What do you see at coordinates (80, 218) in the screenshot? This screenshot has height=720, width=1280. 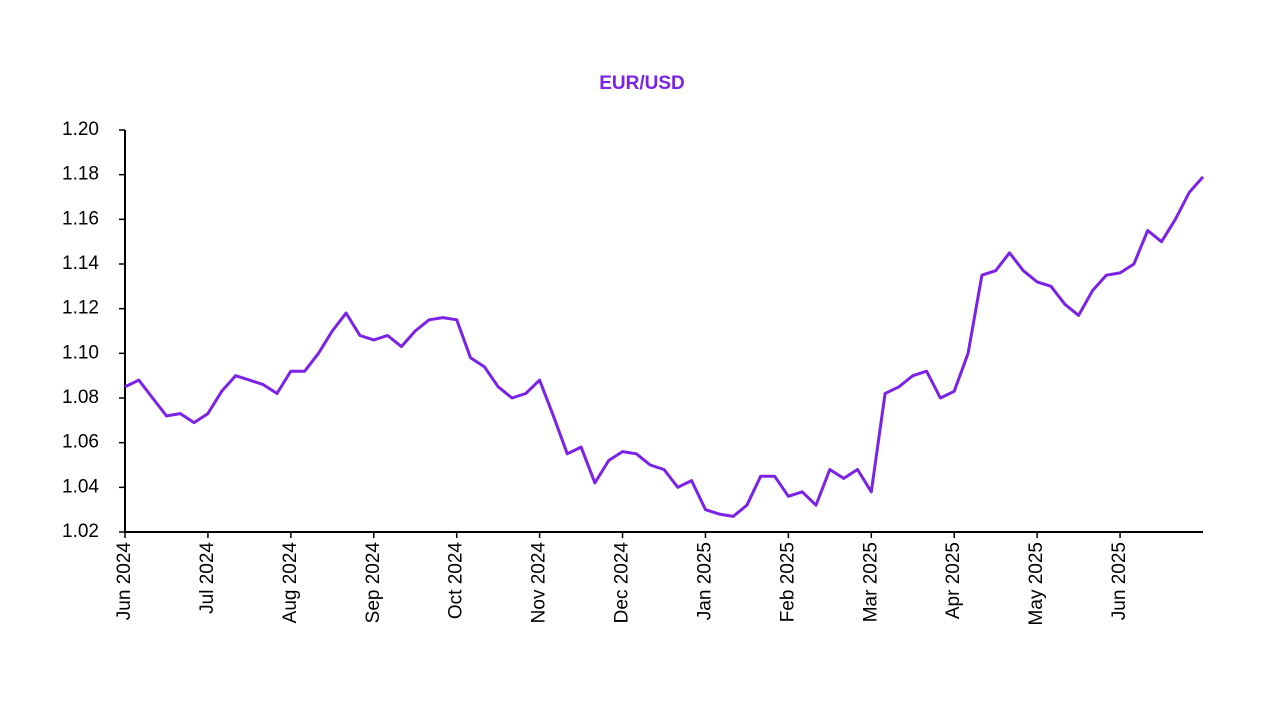 I see `y-tick-label: 1.16` at bounding box center [80, 218].